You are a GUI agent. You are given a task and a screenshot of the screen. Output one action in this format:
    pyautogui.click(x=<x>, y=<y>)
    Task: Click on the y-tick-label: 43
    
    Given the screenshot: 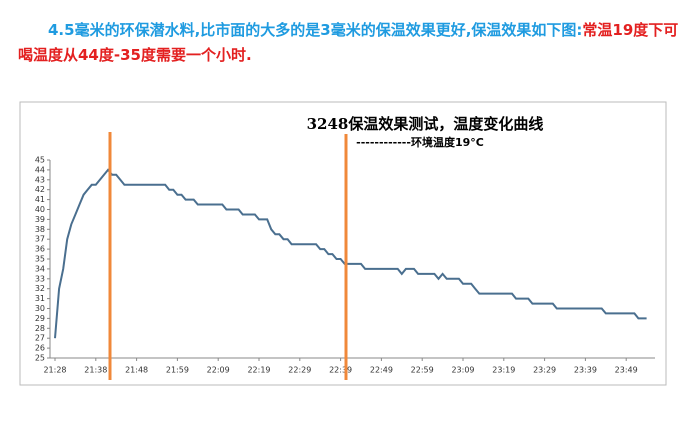 What is the action you would take?
    pyautogui.click(x=40, y=179)
    